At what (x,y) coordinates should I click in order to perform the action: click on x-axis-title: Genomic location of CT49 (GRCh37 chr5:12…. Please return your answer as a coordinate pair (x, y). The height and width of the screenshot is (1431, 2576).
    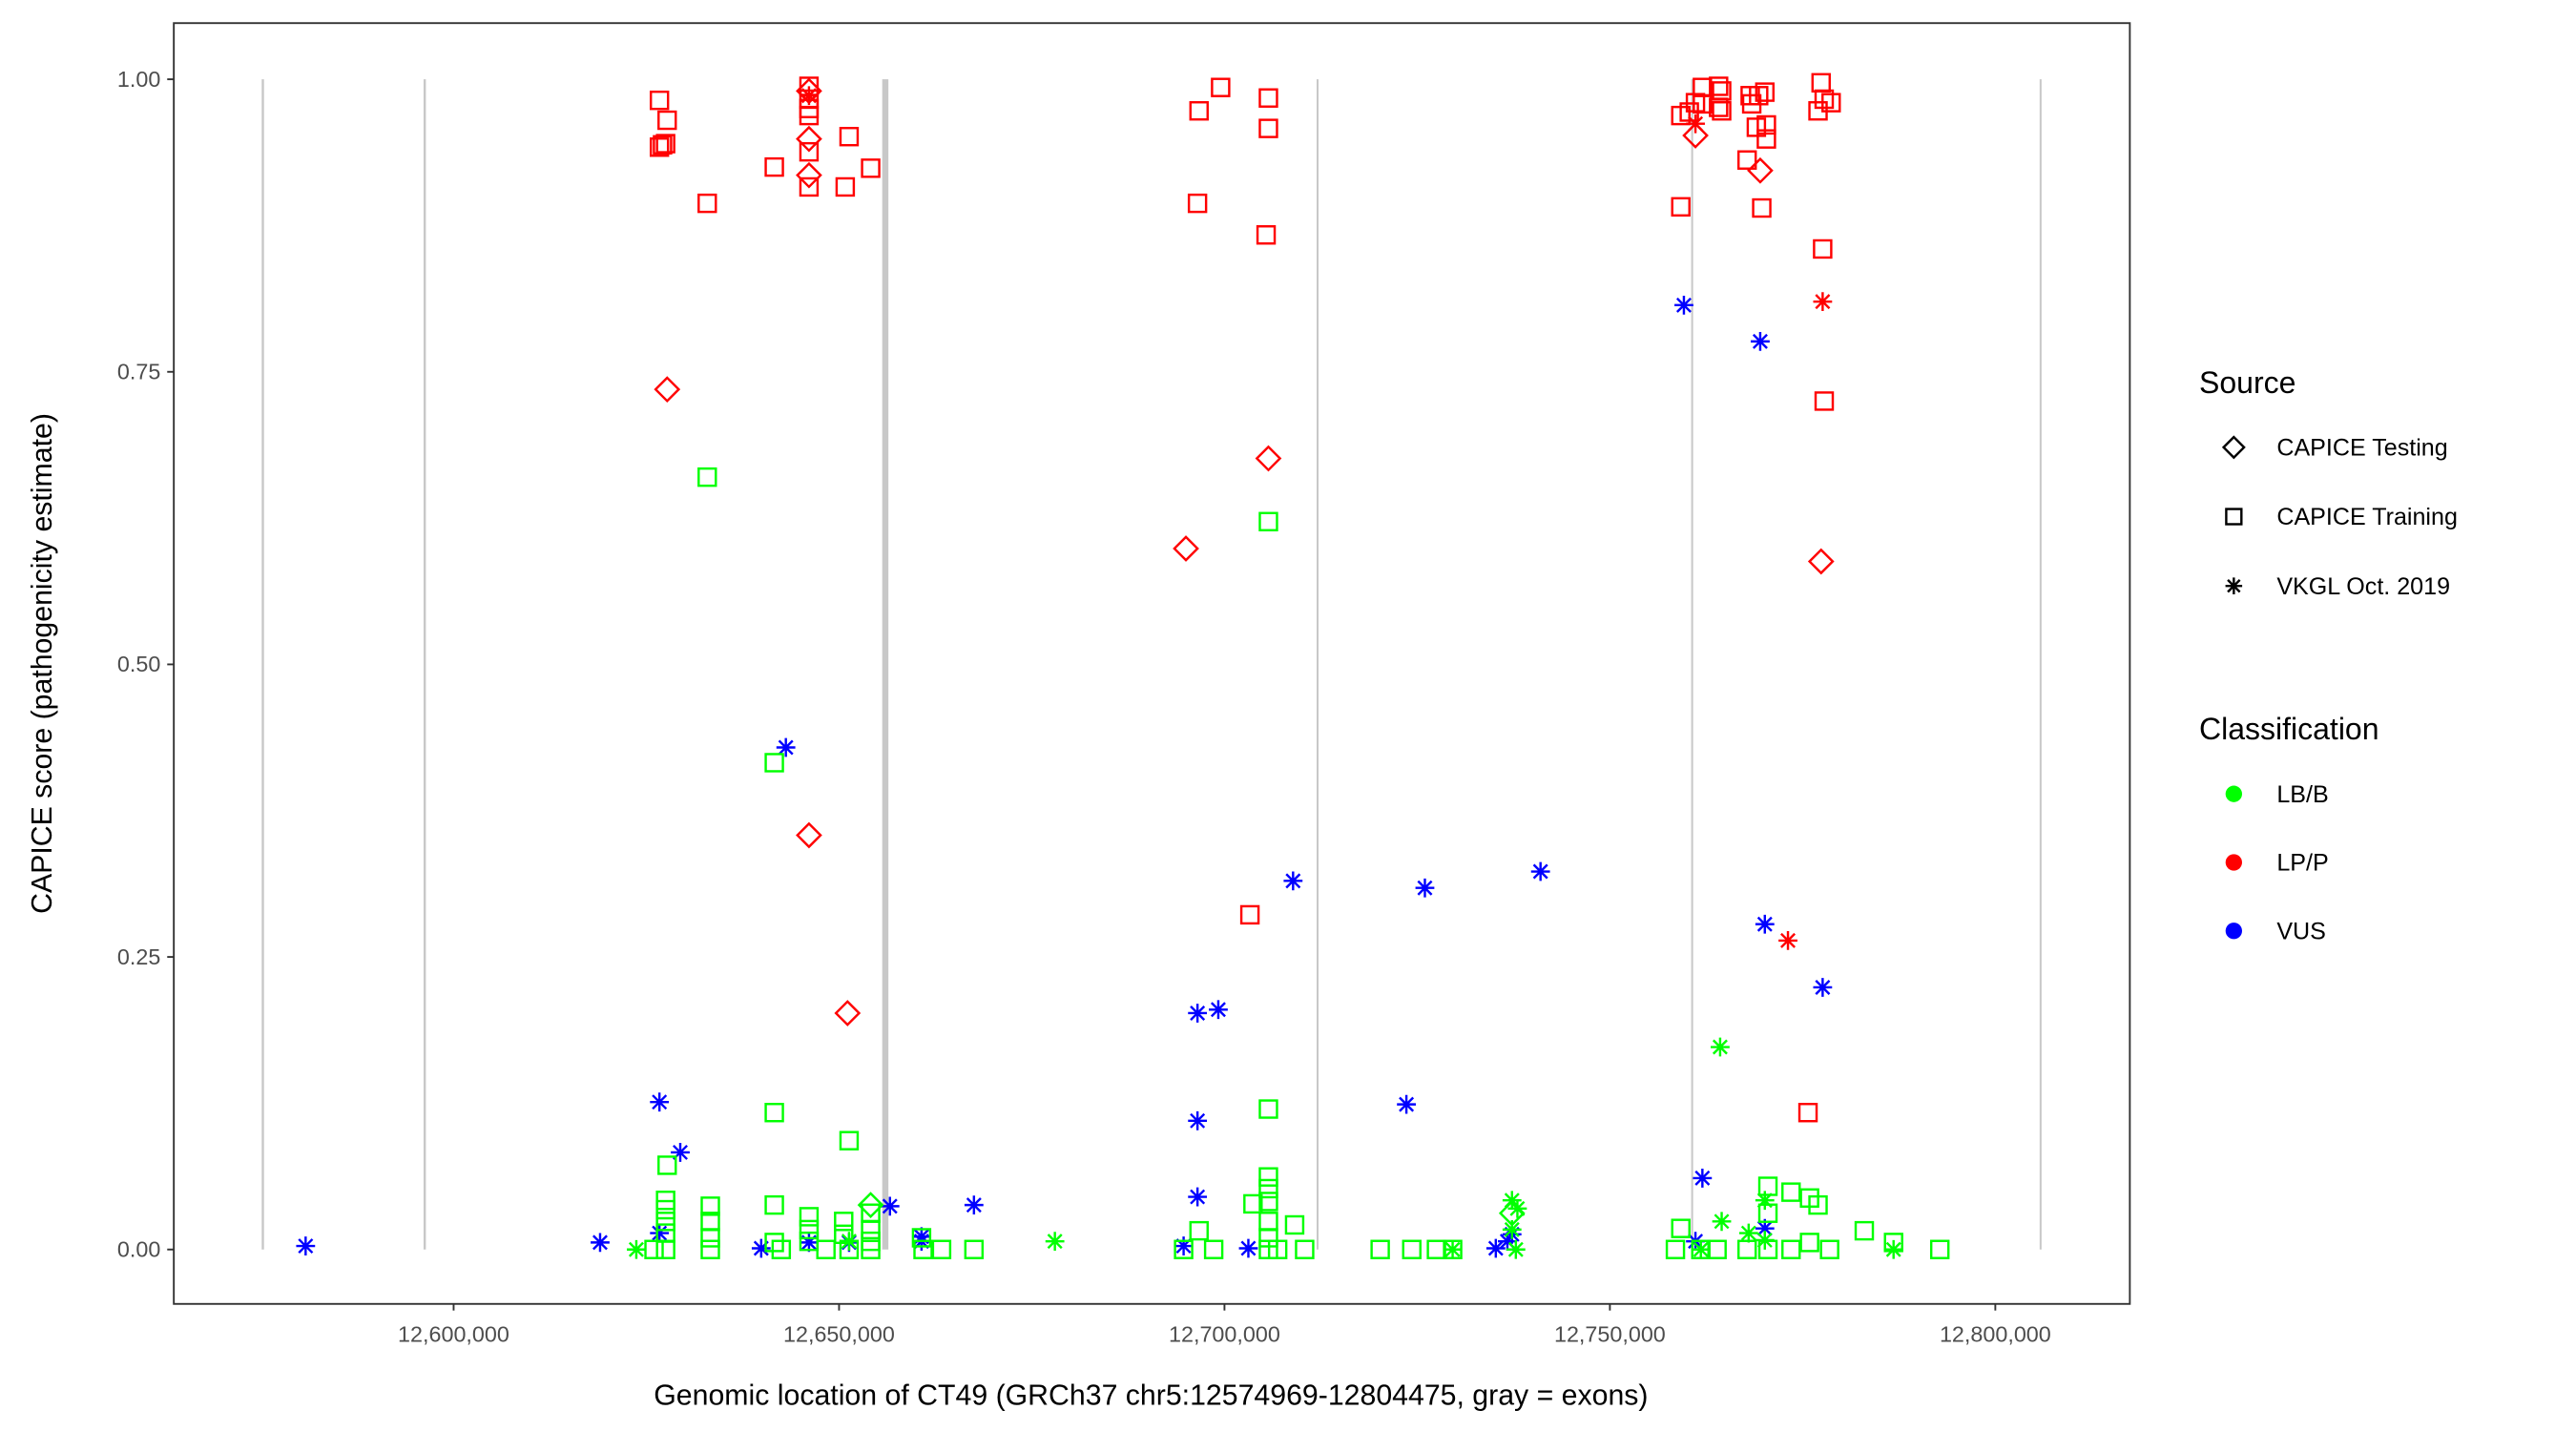
    Looking at the image, I should click on (1151, 1395).